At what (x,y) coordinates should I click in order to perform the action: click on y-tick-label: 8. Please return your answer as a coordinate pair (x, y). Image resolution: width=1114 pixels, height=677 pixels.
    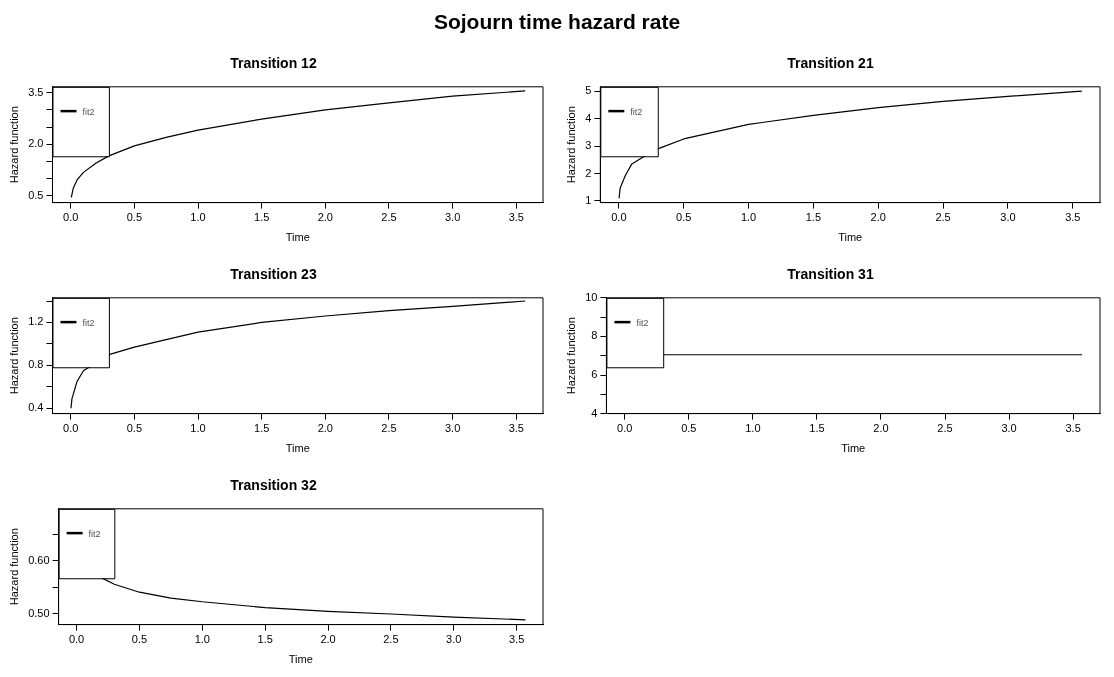
    Looking at the image, I should click on (594, 335).